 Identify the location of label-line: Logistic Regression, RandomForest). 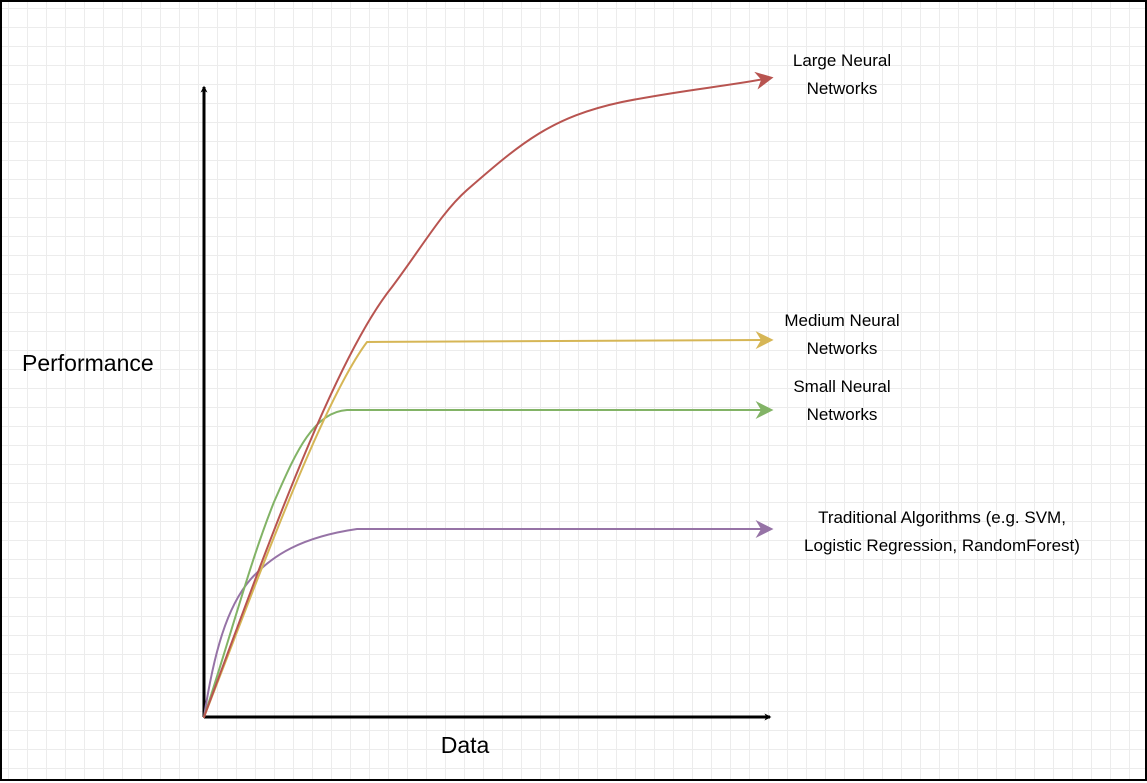
(942, 545).